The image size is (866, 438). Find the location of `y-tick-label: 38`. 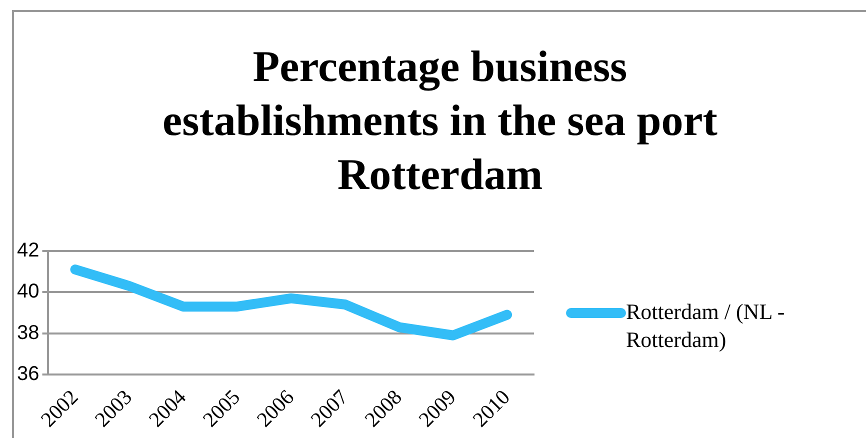

y-tick-label: 38 is located at coordinates (28, 333).